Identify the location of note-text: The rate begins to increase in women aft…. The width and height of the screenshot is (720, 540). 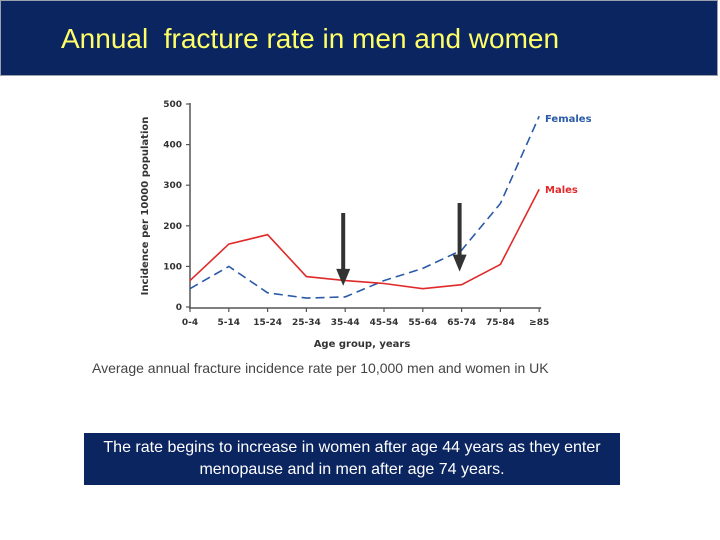
(352, 458).